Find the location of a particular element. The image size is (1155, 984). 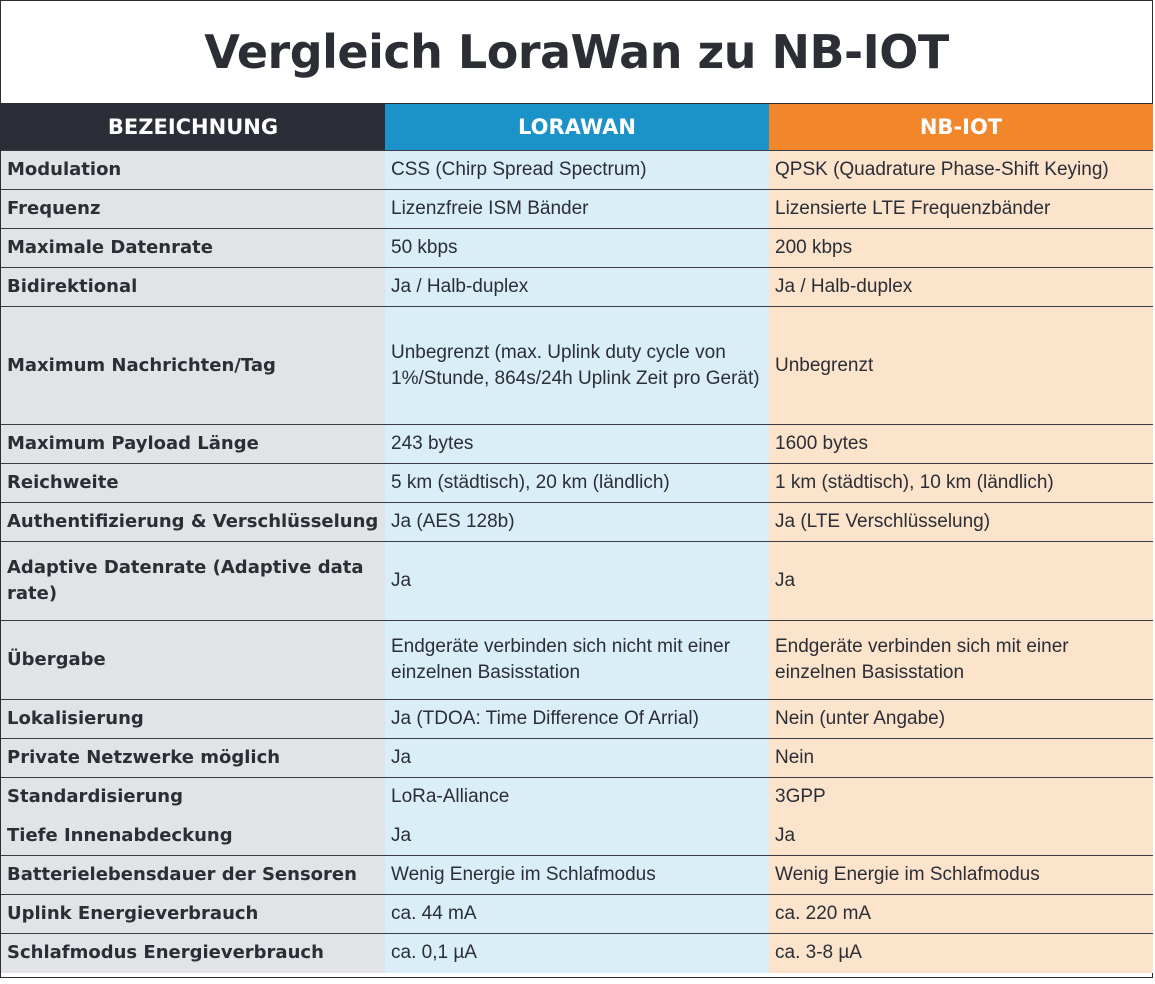

nbiot-cell: 3GPP is located at coordinates (961, 797).